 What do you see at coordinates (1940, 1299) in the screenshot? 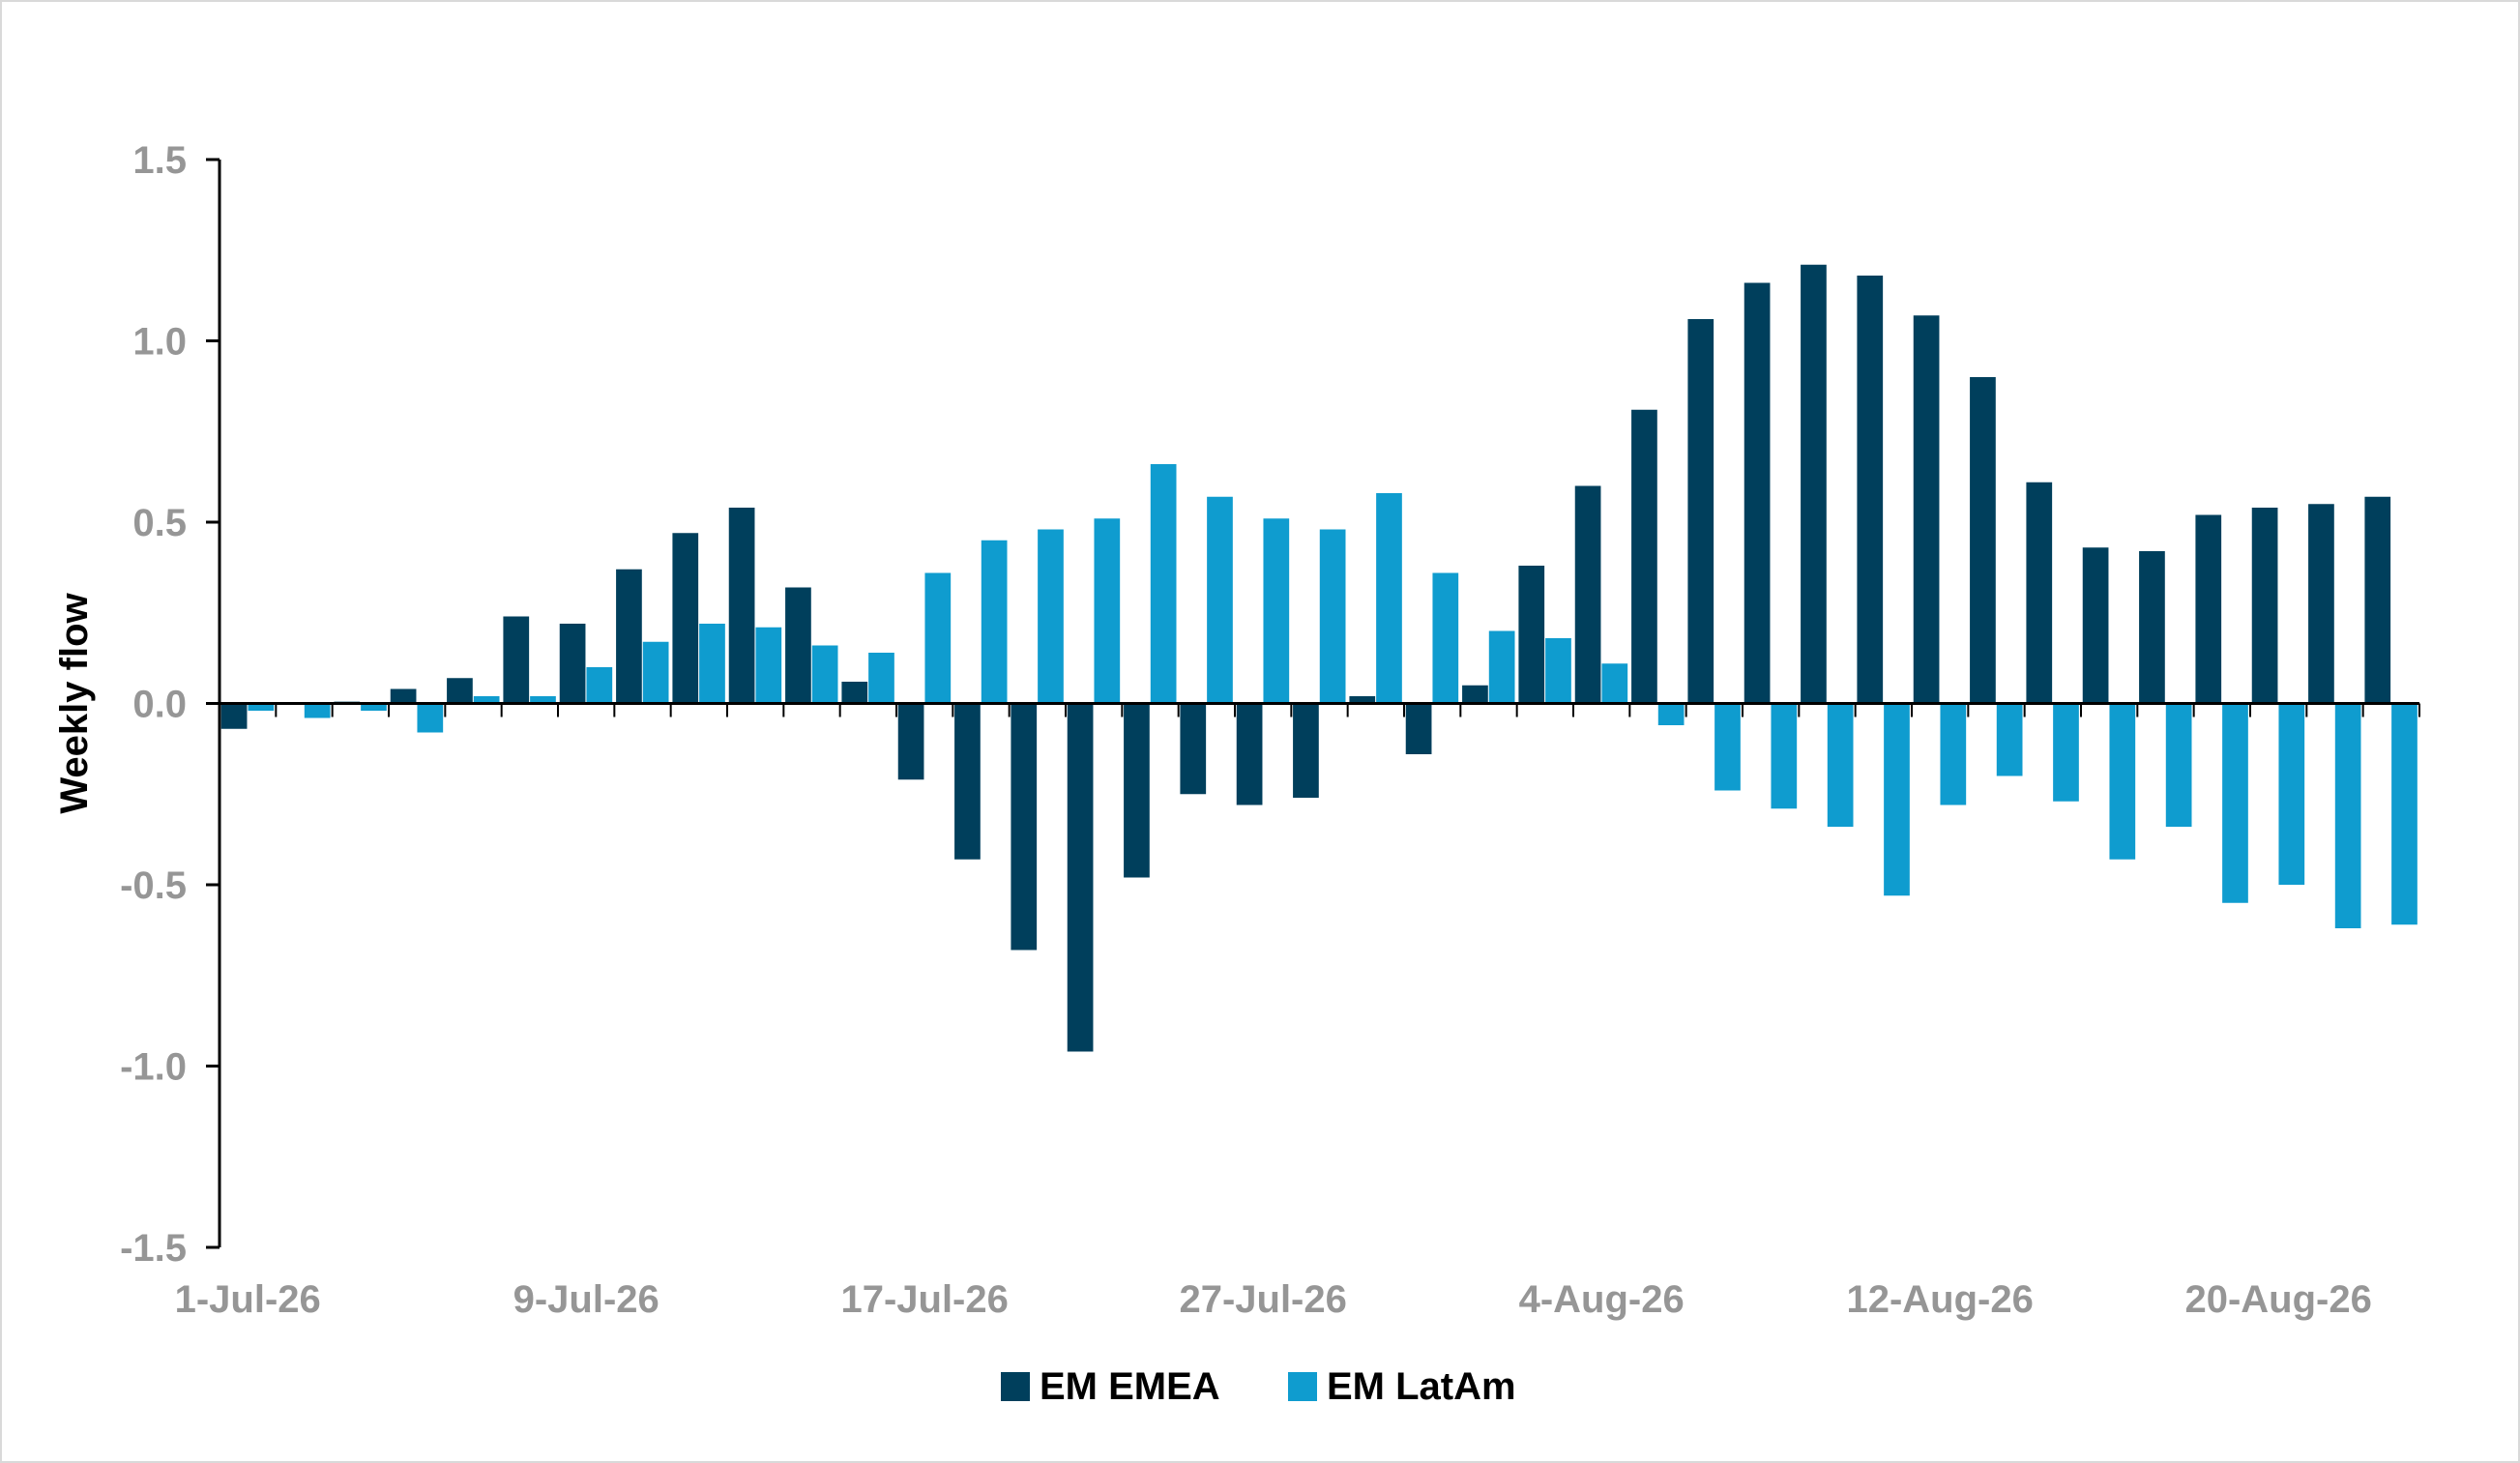
I see `x-tick-label: 12-Aug-26` at bounding box center [1940, 1299].